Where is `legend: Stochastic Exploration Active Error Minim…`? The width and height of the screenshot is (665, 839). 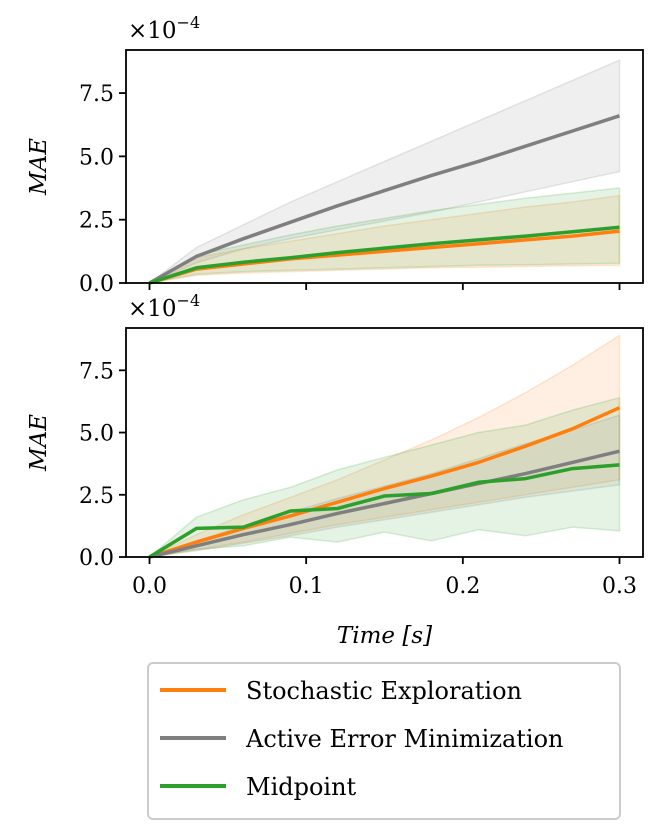 legend: Stochastic Exploration Active Error Minim… is located at coordinates (384, 741).